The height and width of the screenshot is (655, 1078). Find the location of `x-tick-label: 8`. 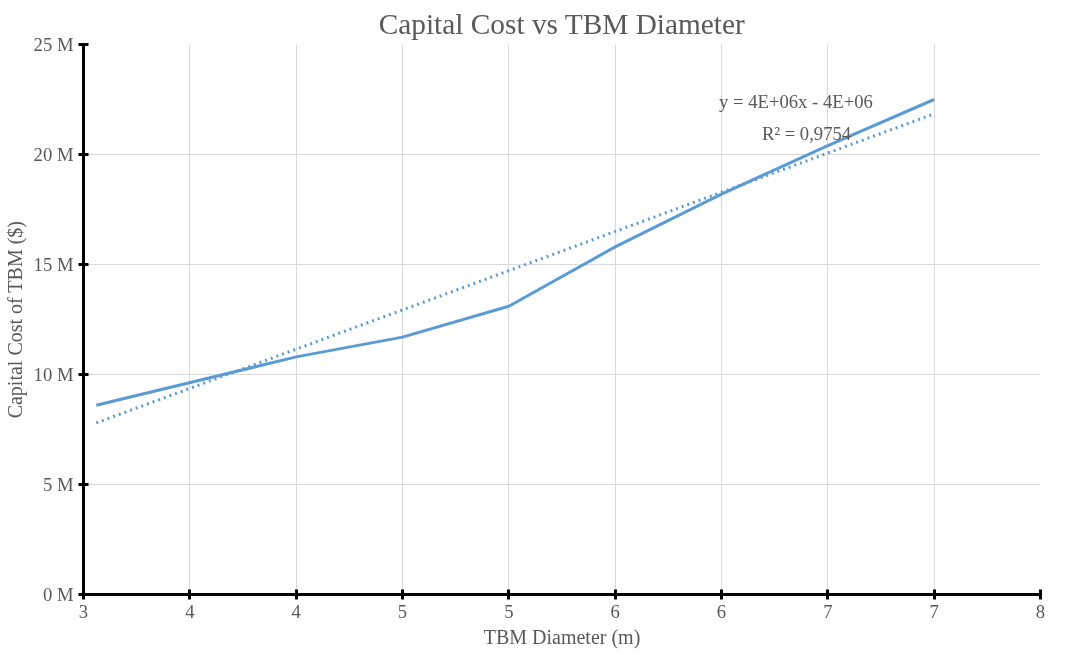

x-tick-label: 8 is located at coordinates (1040, 611).